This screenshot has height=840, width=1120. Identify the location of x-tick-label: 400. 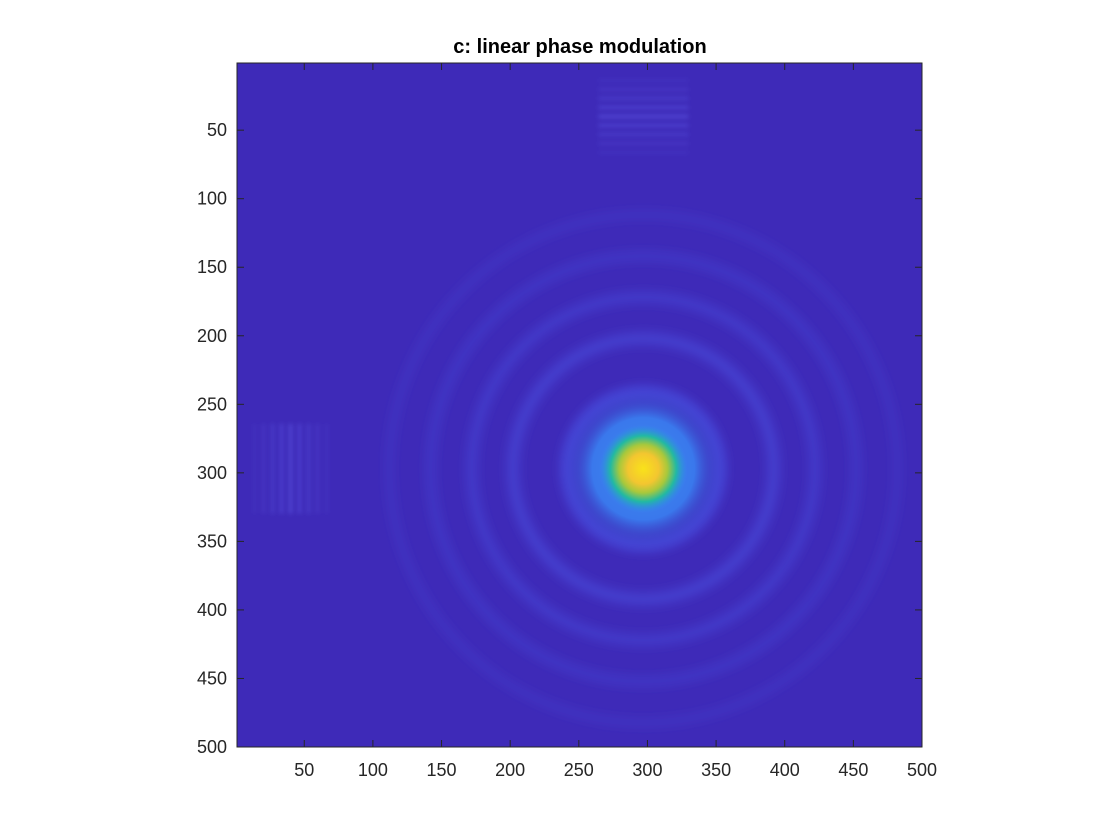
(785, 770).